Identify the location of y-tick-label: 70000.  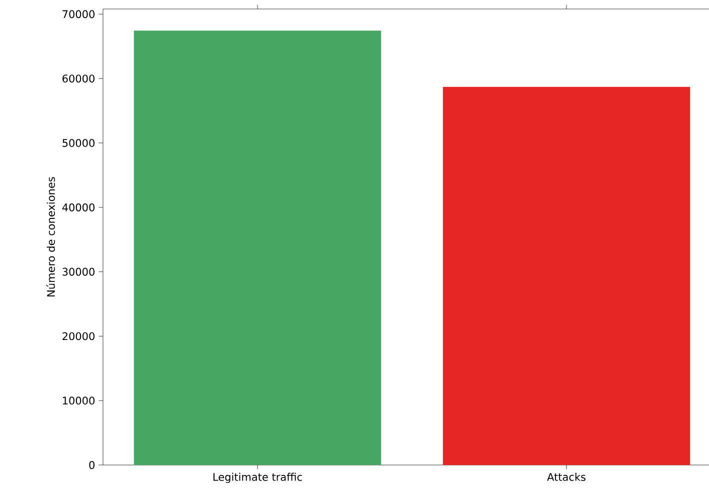
(78, 14).